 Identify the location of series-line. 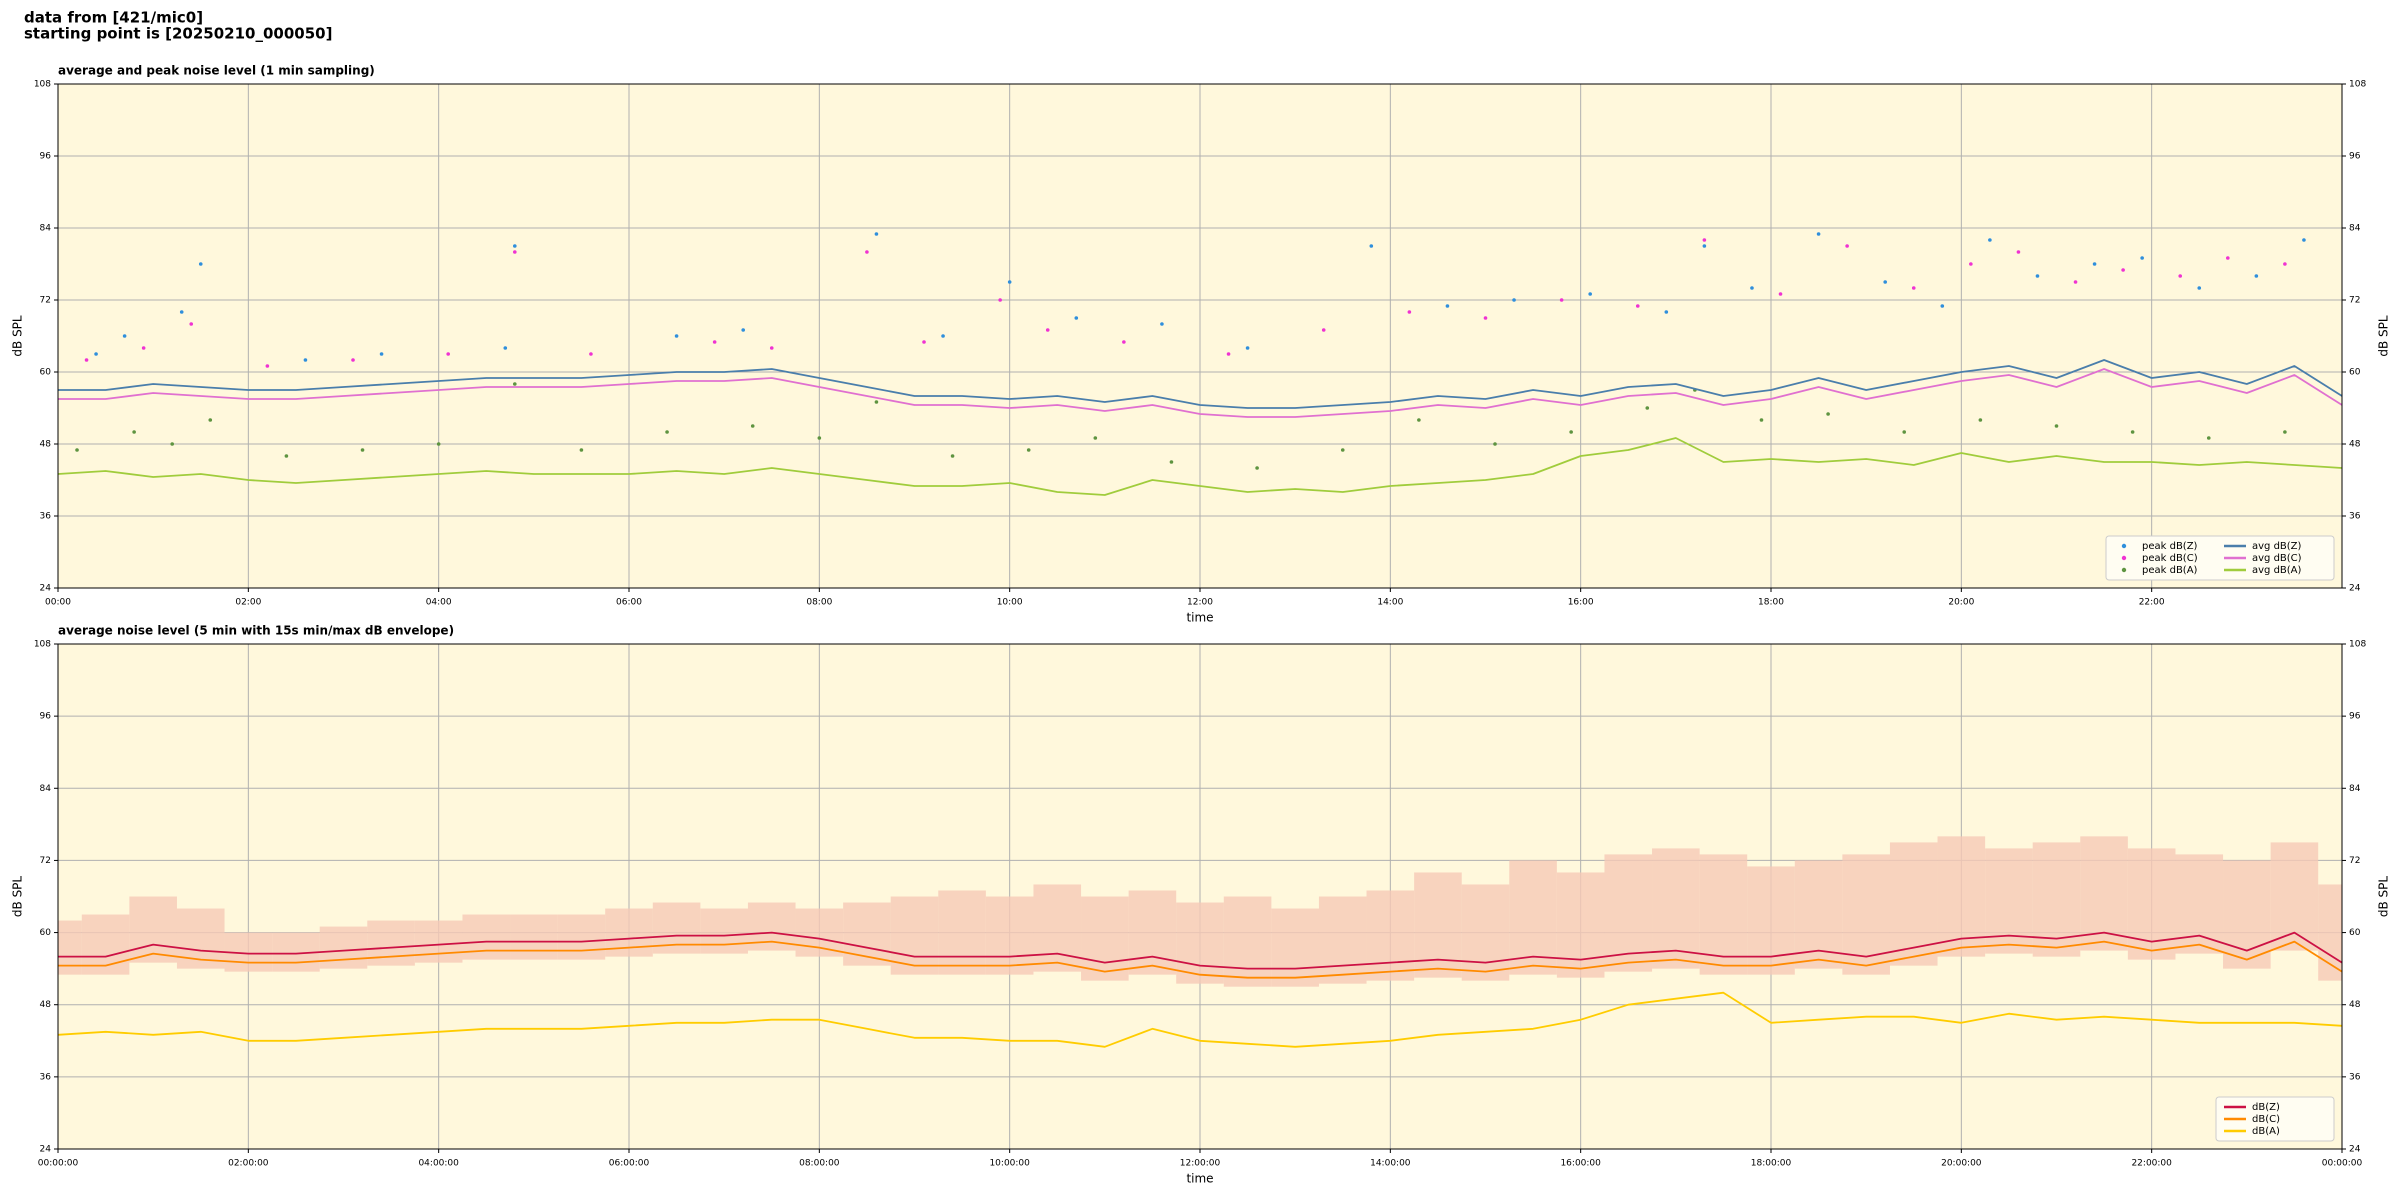
(1200, 393).